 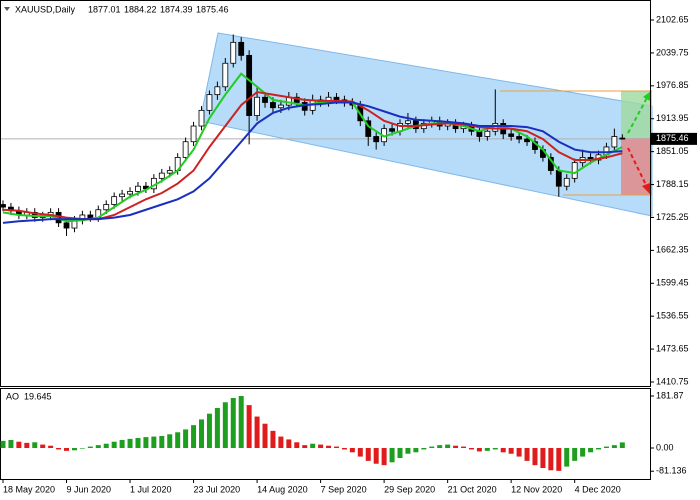 What do you see at coordinates (672, 184) in the screenshot?
I see `y-tick-label: 1788.15` at bounding box center [672, 184].